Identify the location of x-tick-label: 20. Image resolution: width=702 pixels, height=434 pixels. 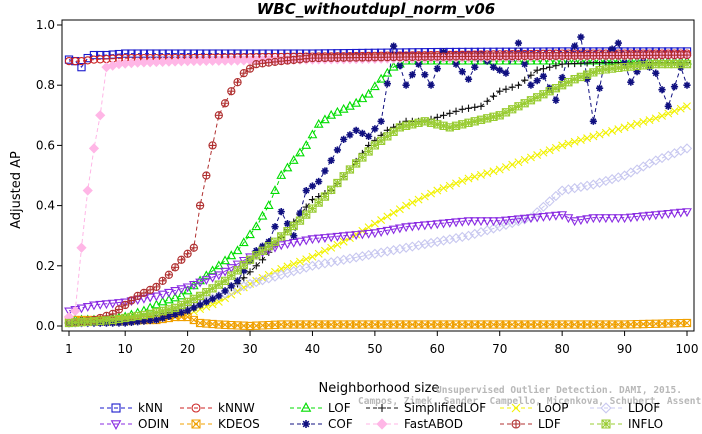
(187, 349).